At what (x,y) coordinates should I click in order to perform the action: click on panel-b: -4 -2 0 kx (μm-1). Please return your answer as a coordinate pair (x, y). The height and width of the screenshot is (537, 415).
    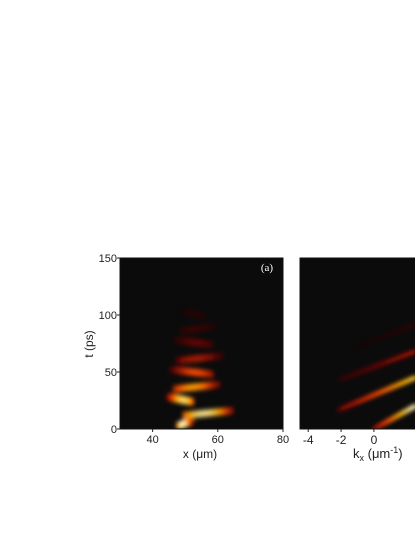
    Looking at the image, I should click on (357, 360).